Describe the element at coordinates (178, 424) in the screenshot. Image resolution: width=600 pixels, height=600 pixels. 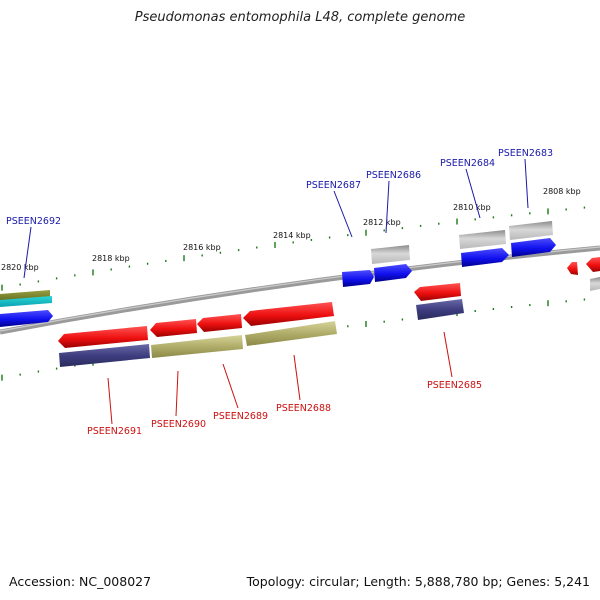
I see `gene-label: PSEEN2690` at that location.